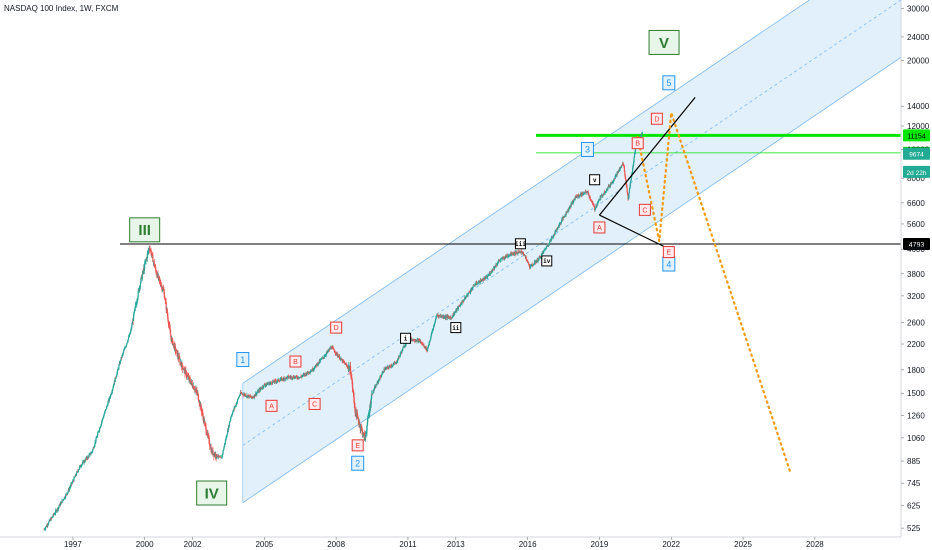 The height and width of the screenshot is (550, 932). I want to click on wave-label-blue-5: 3, so click(587, 150).